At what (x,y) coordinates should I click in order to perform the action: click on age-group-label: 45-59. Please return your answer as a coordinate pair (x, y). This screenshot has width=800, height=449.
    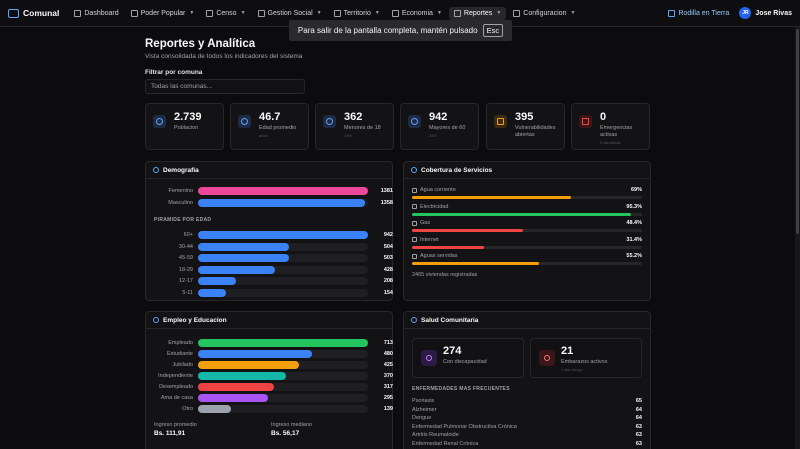
    Looking at the image, I should click on (185, 258).